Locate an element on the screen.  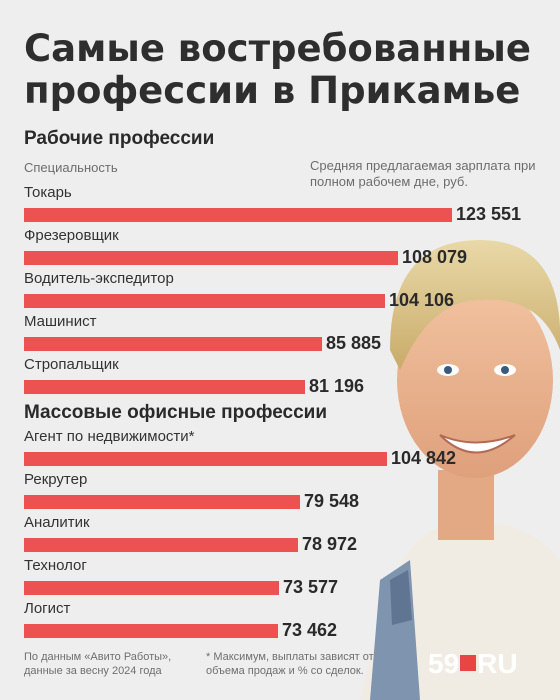
category-label: Фрезеровщик is located at coordinates (71, 235).